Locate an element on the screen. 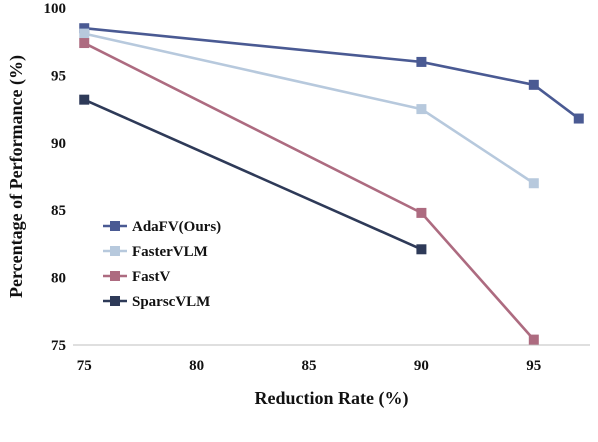 The image size is (598, 442). x-tick-label: 90 is located at coordinates (421, 366).